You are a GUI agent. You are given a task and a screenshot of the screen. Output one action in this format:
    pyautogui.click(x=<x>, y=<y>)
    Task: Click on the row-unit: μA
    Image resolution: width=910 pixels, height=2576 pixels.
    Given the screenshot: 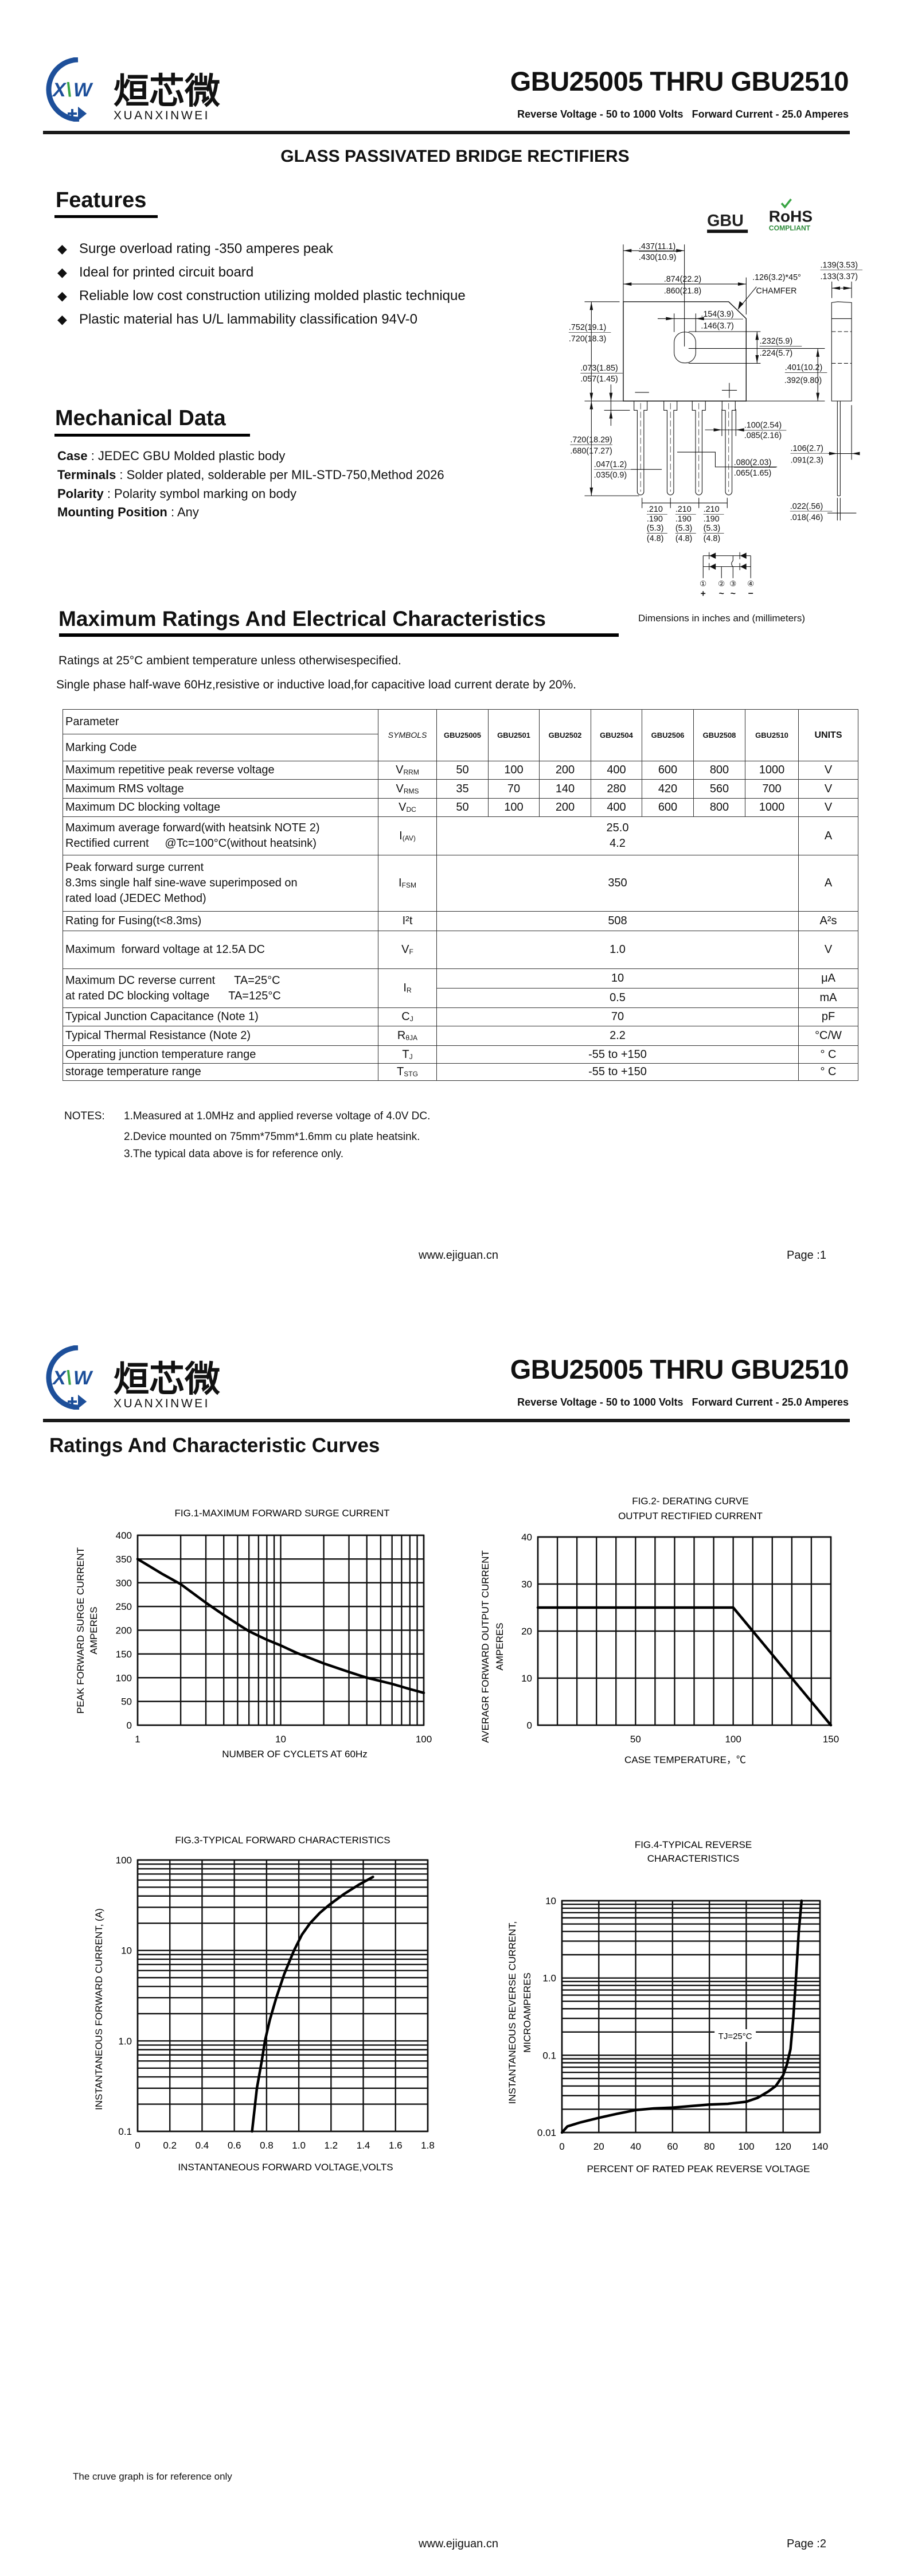 What is the action you would take?
    pyautogui.click(x=828, y=978)
    